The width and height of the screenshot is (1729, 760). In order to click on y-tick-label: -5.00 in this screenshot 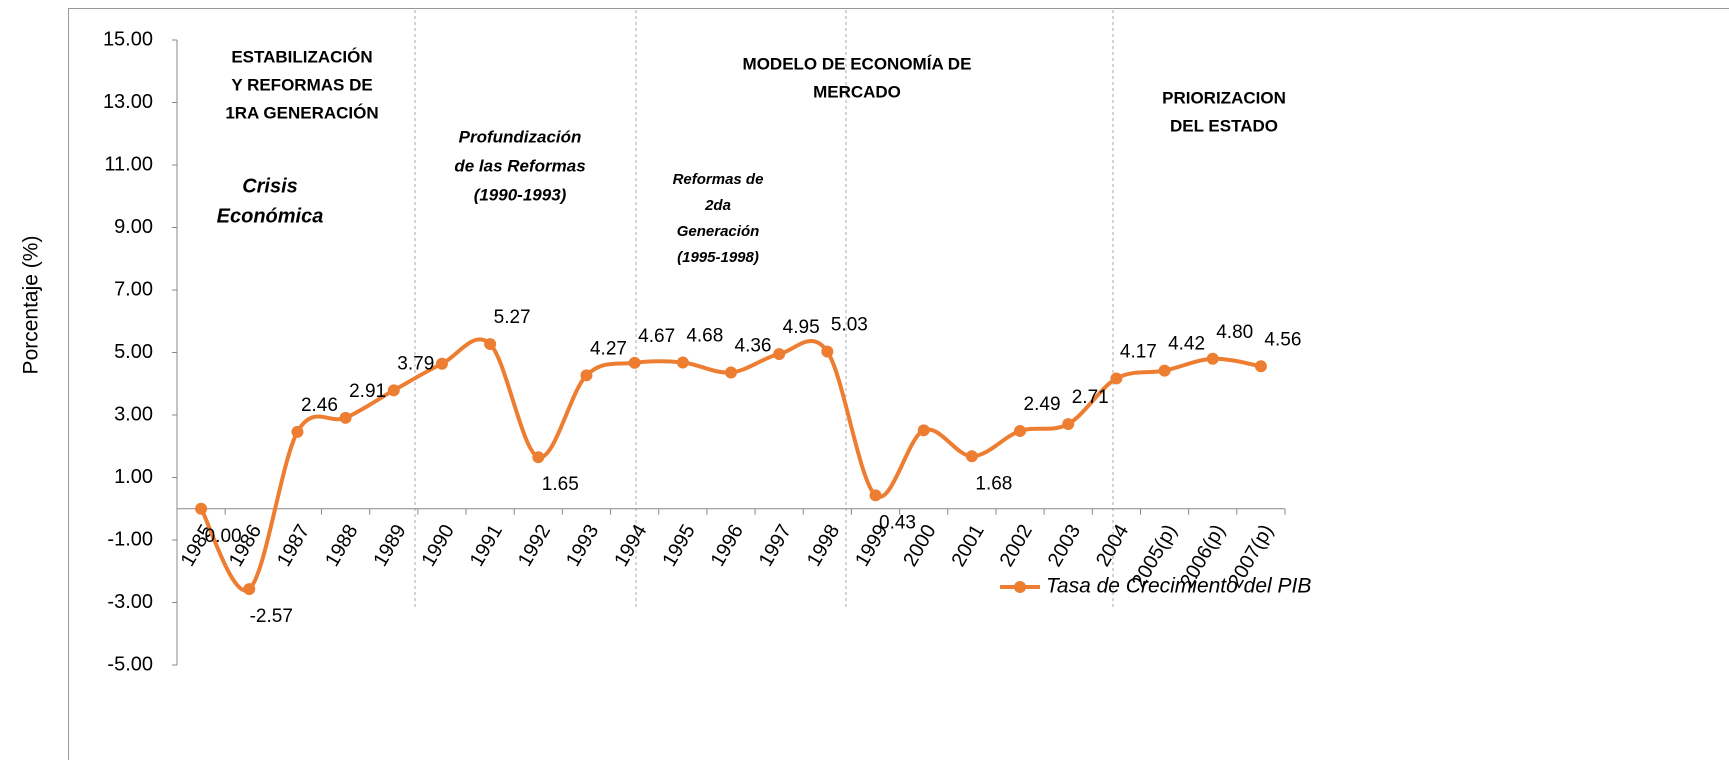, I will do `click(130, 664)`.